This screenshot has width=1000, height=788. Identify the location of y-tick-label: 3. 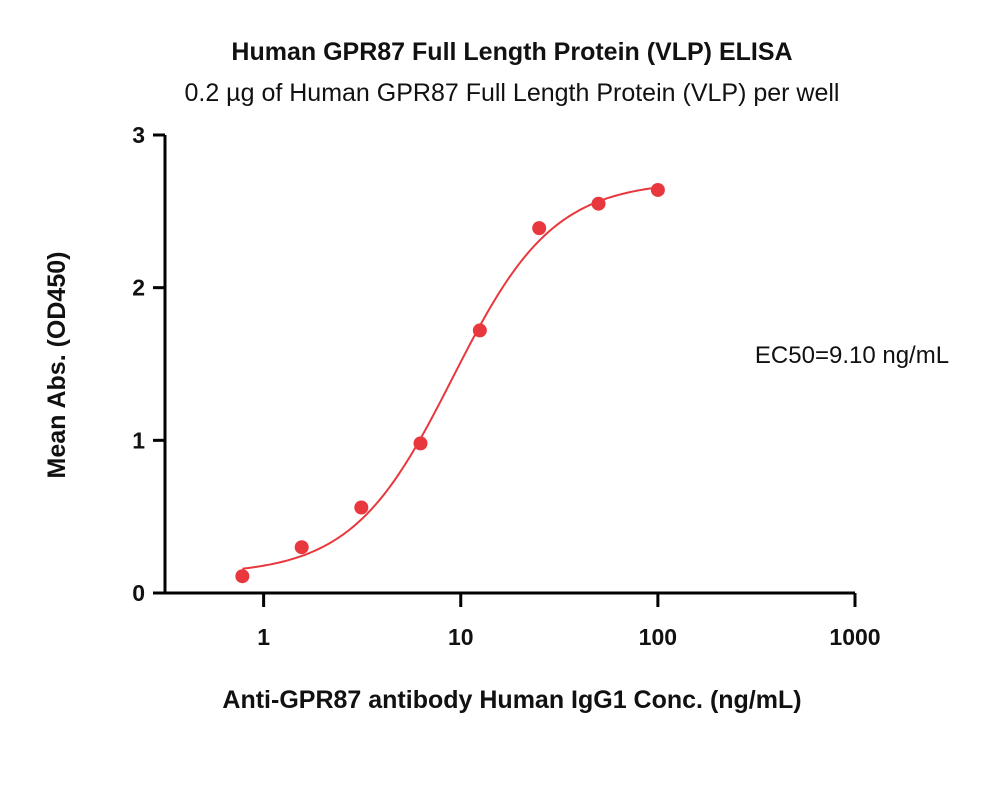
(138, 135).